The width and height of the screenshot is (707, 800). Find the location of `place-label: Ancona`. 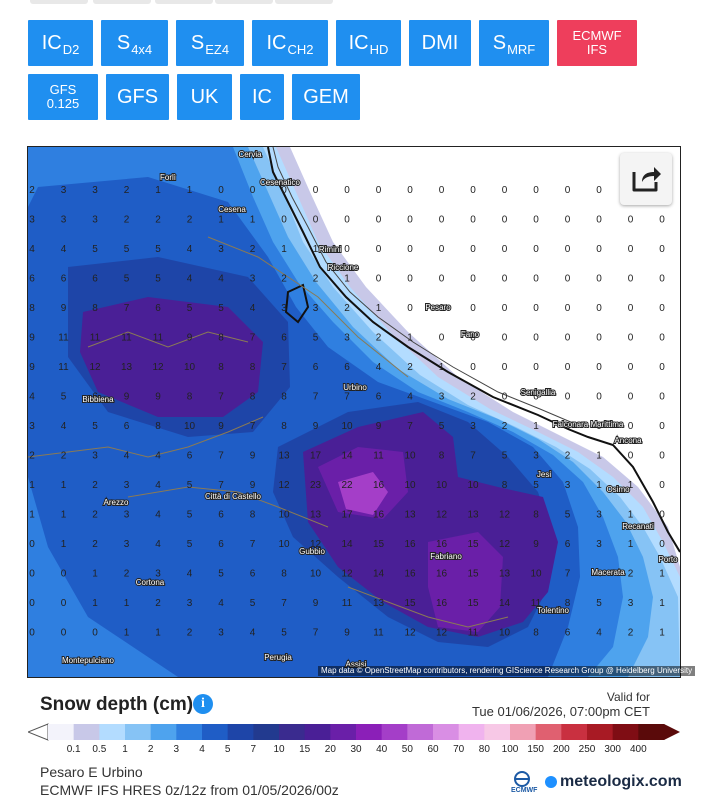

place-label: Ancona is located at coordinates (628, 440).